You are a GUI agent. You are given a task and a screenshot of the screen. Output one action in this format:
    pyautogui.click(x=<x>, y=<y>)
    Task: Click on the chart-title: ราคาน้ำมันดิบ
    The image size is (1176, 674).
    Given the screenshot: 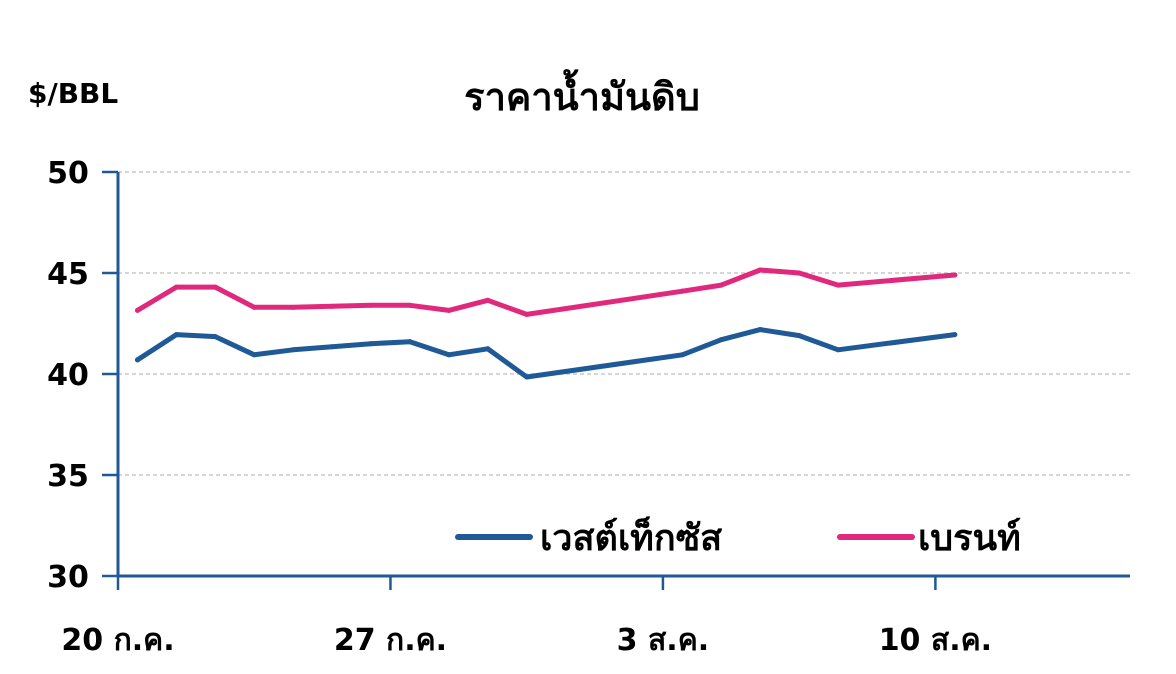 What is the action you would take?
    pyautogui.click(x=582, y=94)
    